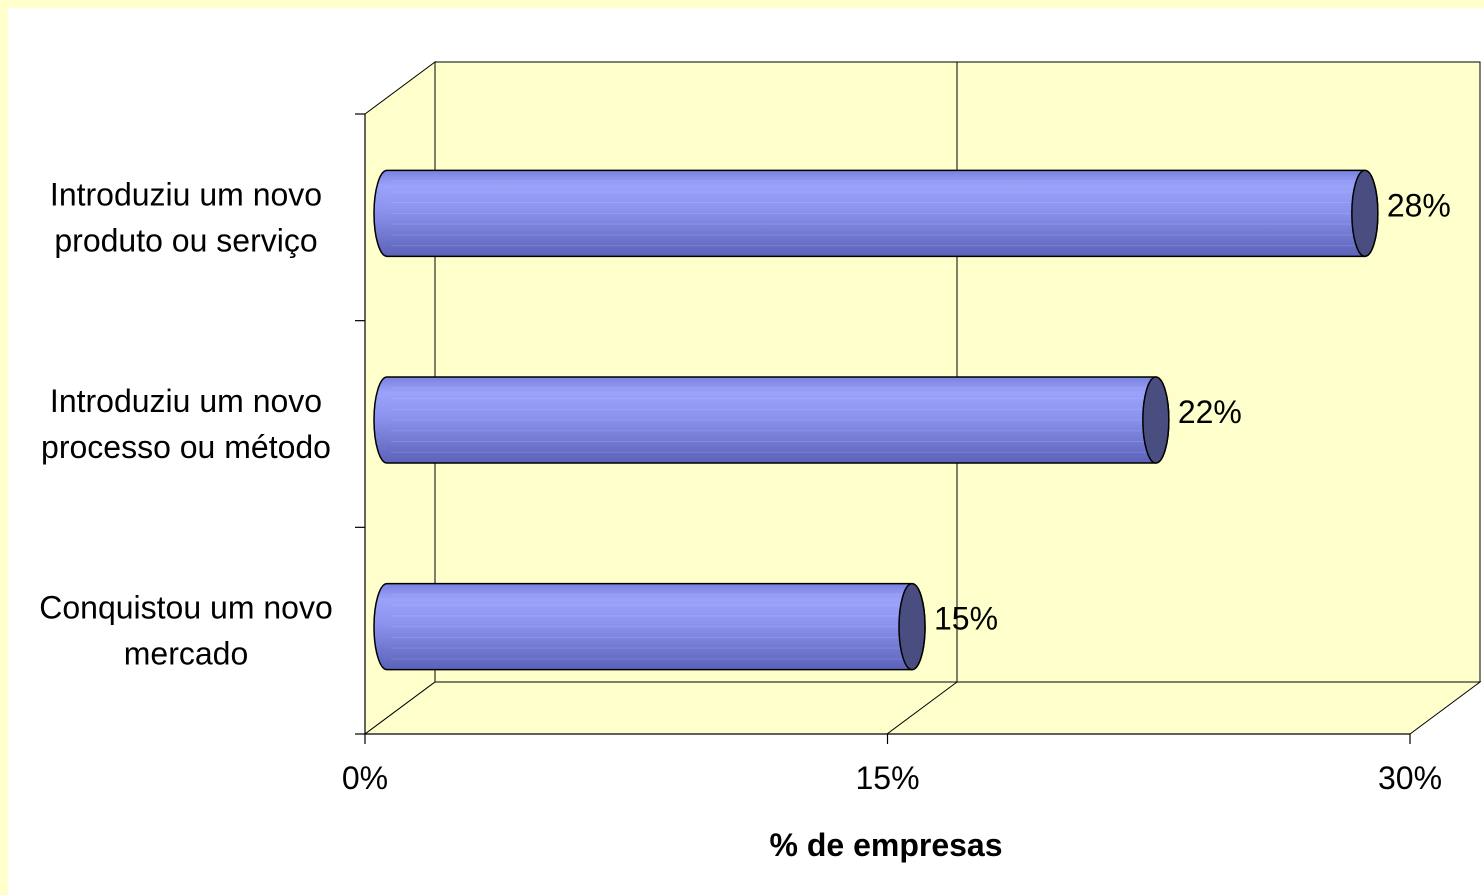 This screenshot has width=1484, height=895. I want to click on x-tick-label: 0%, so click(365, 778).